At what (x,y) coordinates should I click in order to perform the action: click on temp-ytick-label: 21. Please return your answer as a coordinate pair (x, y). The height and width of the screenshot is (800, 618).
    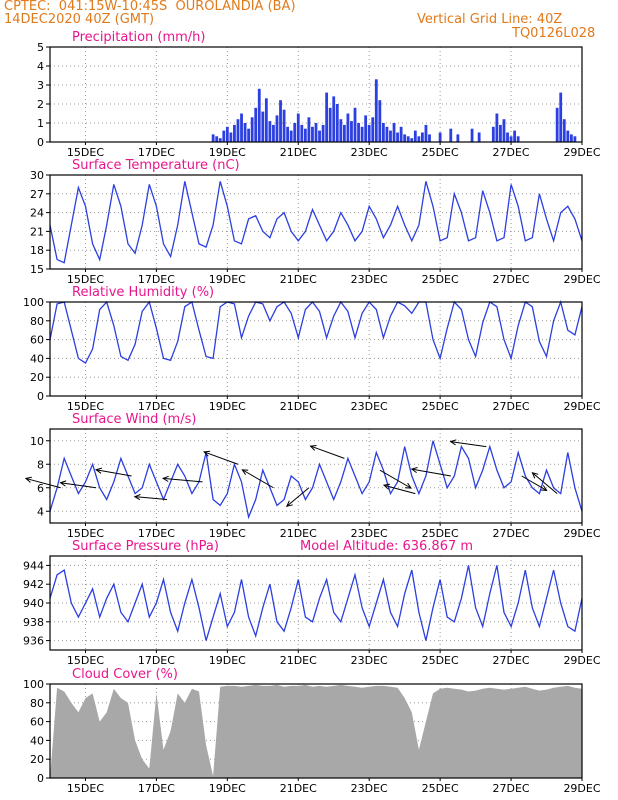
    Looking at the image, I should click on (37, 231).